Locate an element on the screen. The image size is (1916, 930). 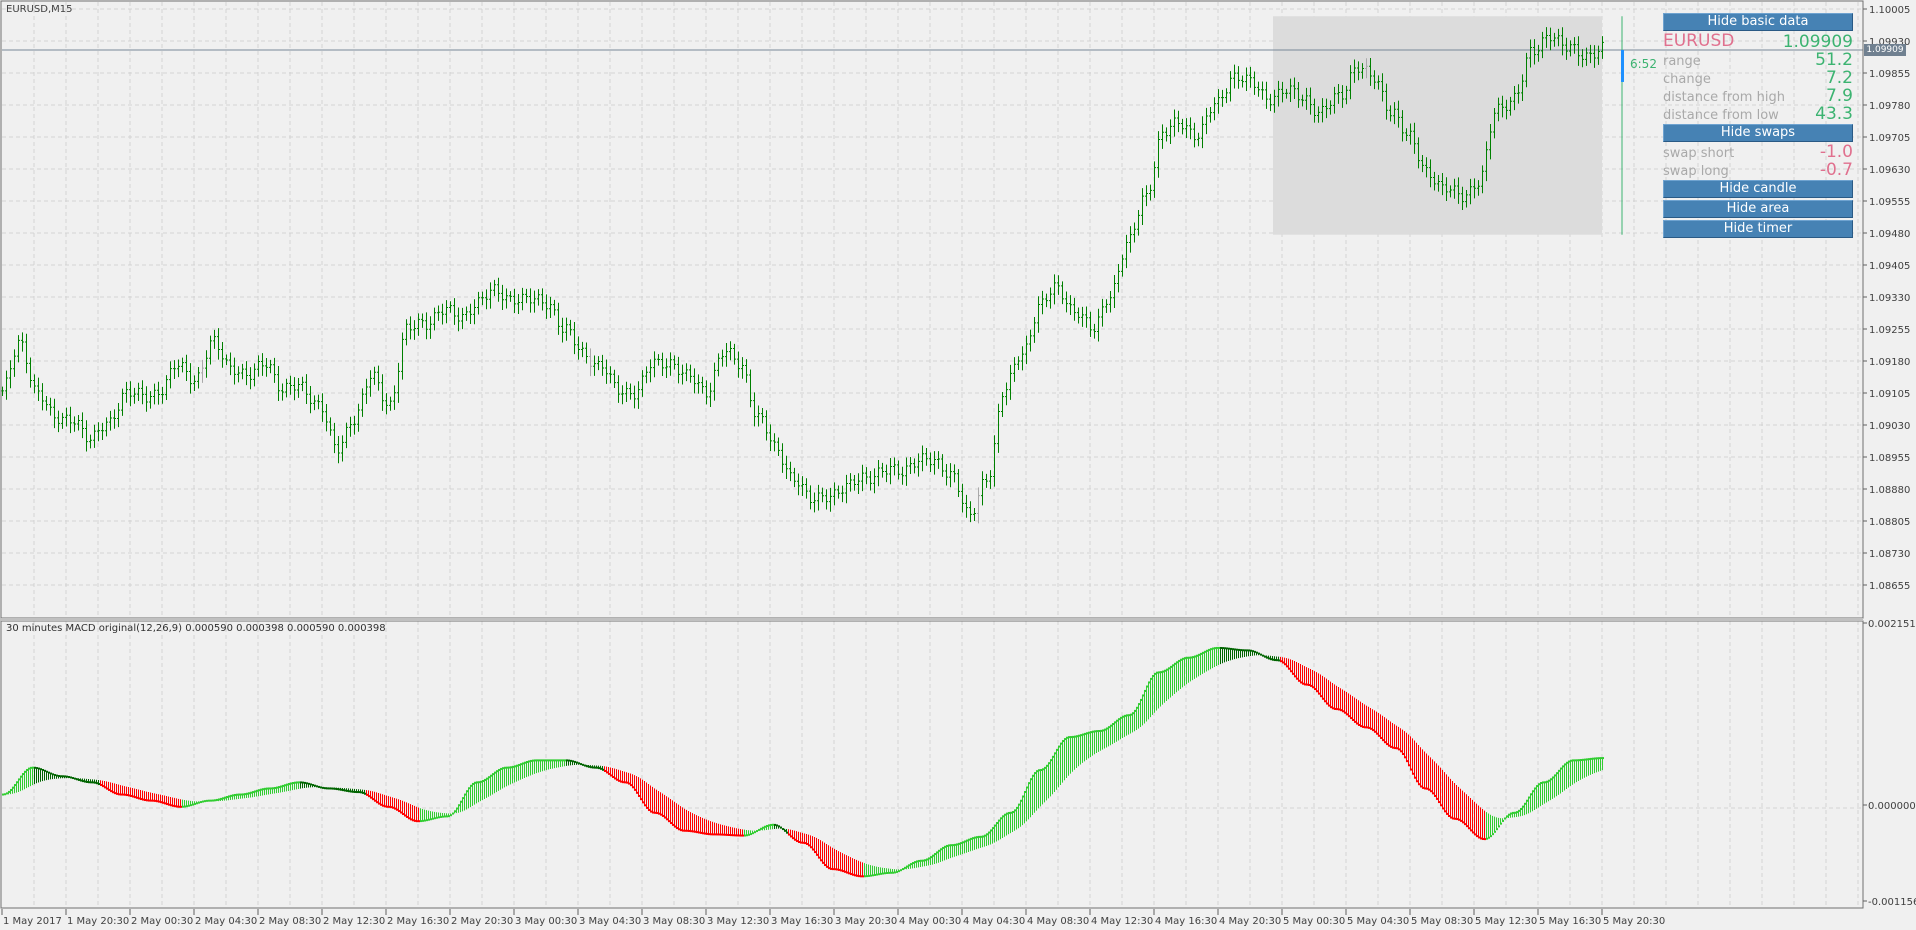
time-tick-label: 5 May 12:30 is located at coordinates (1506, 921).